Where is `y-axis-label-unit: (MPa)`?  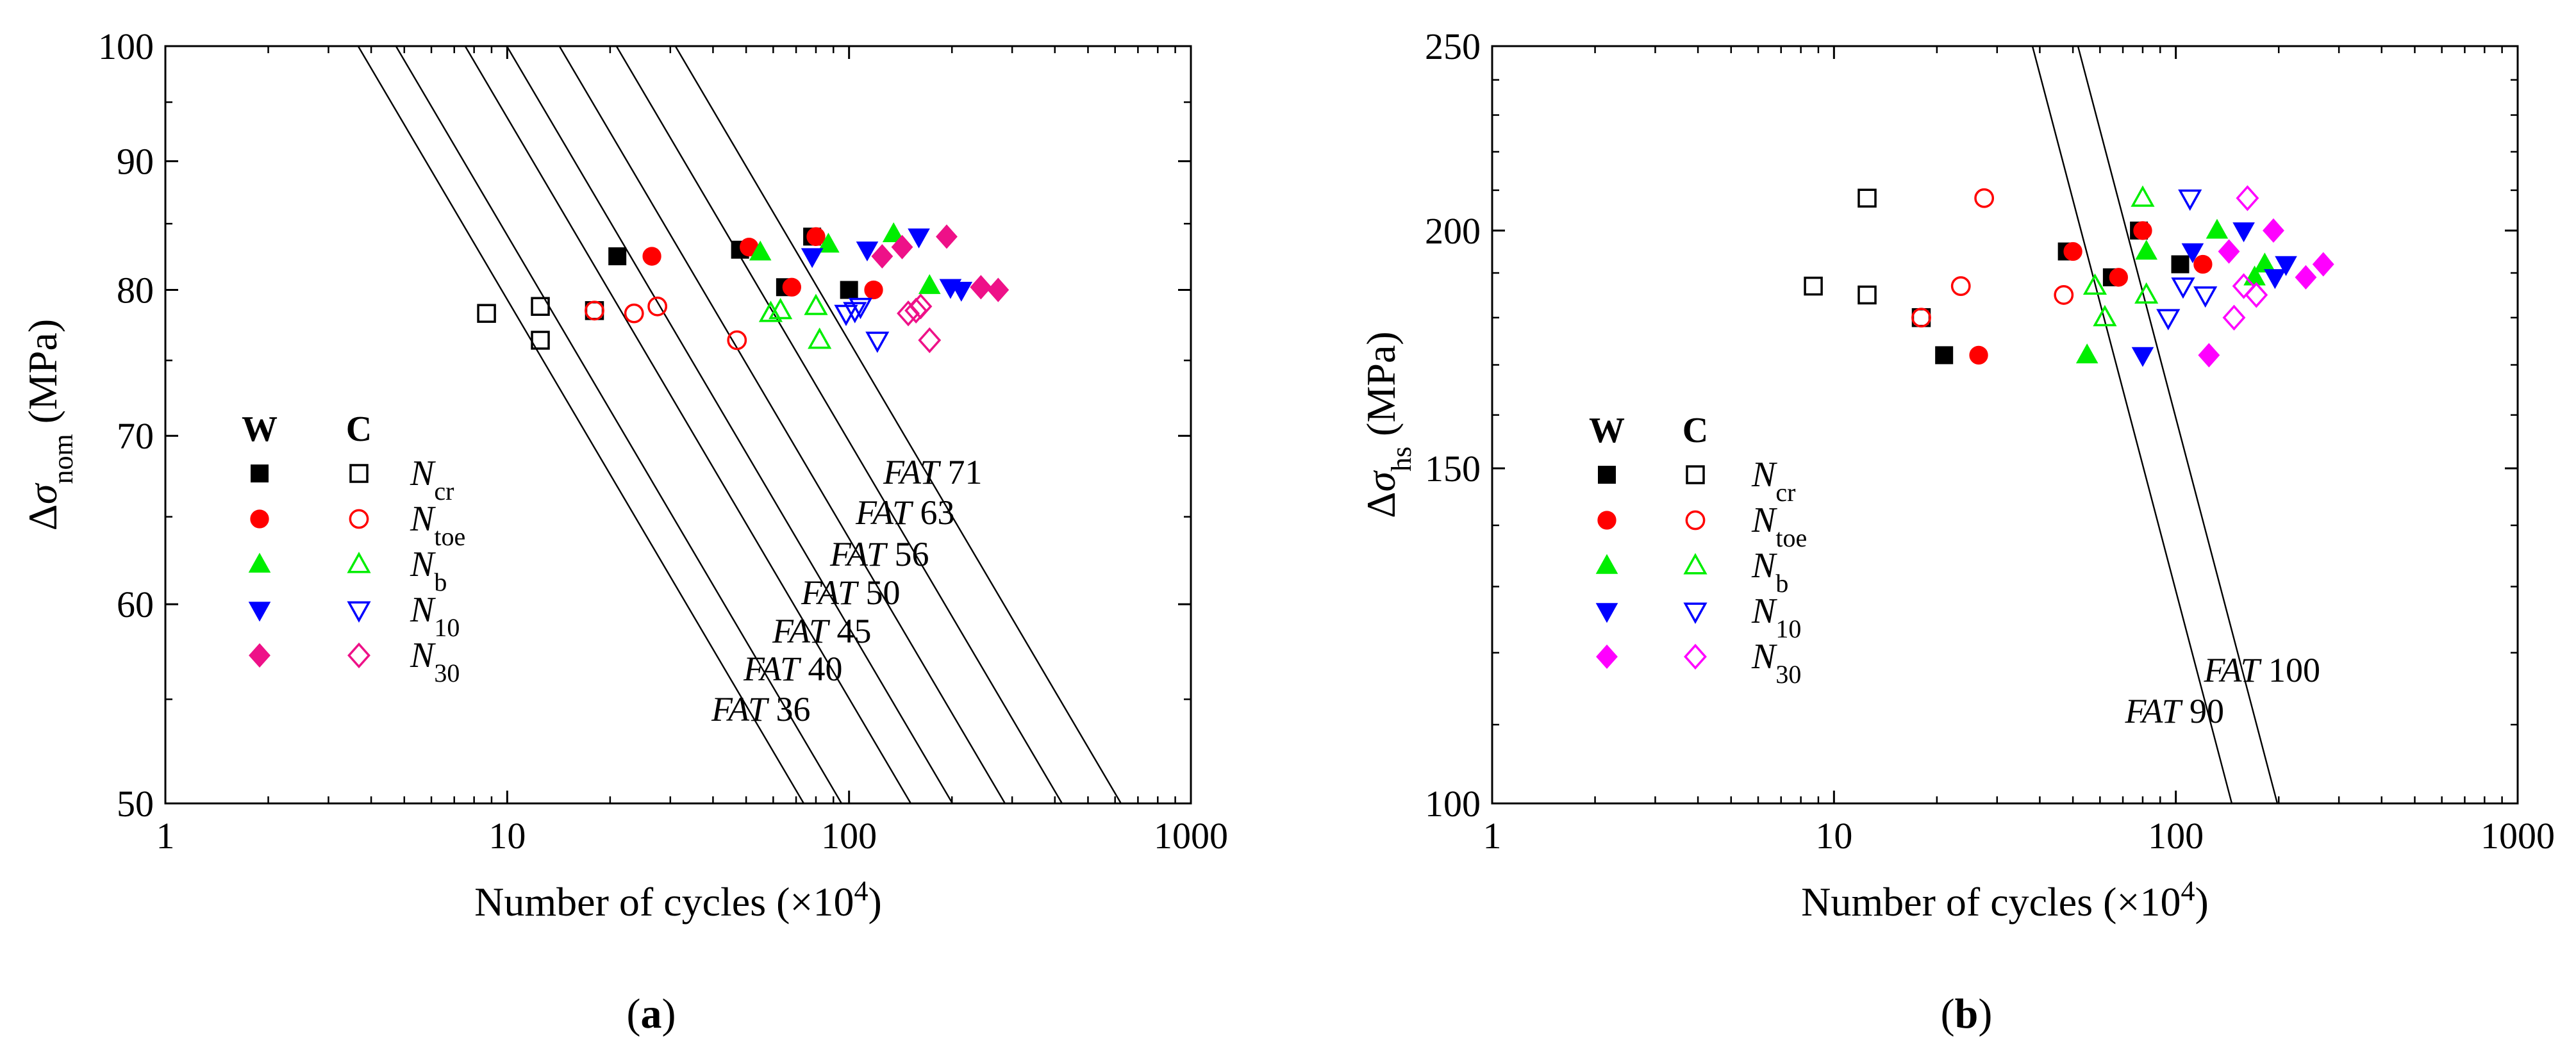 y-axis-label-unit: (MPa) is located at coordinates (1381, 389).